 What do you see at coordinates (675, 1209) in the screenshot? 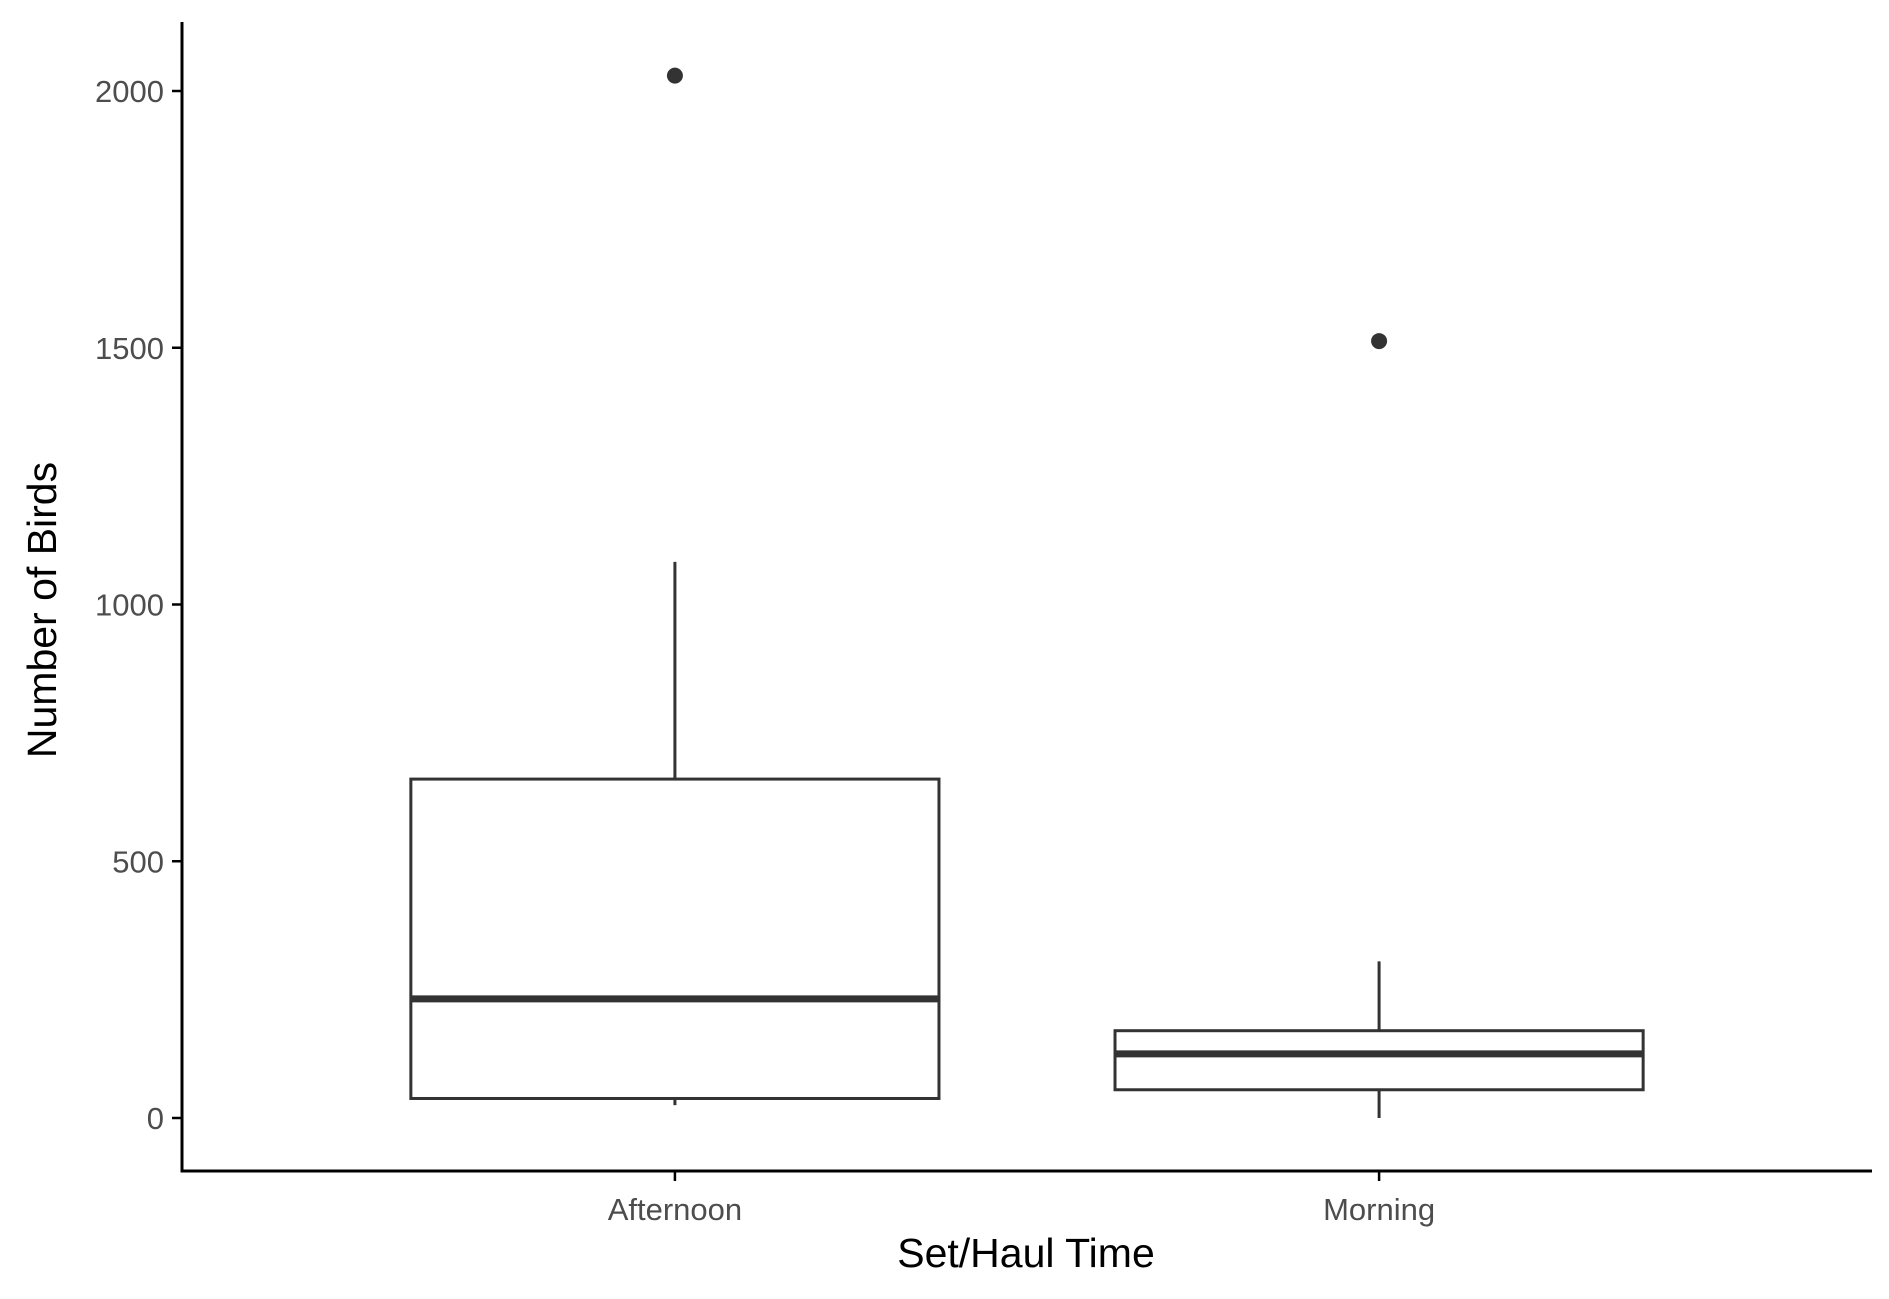
I see `x-tick-label: Afternoon` at bounding box center [675, 1209].